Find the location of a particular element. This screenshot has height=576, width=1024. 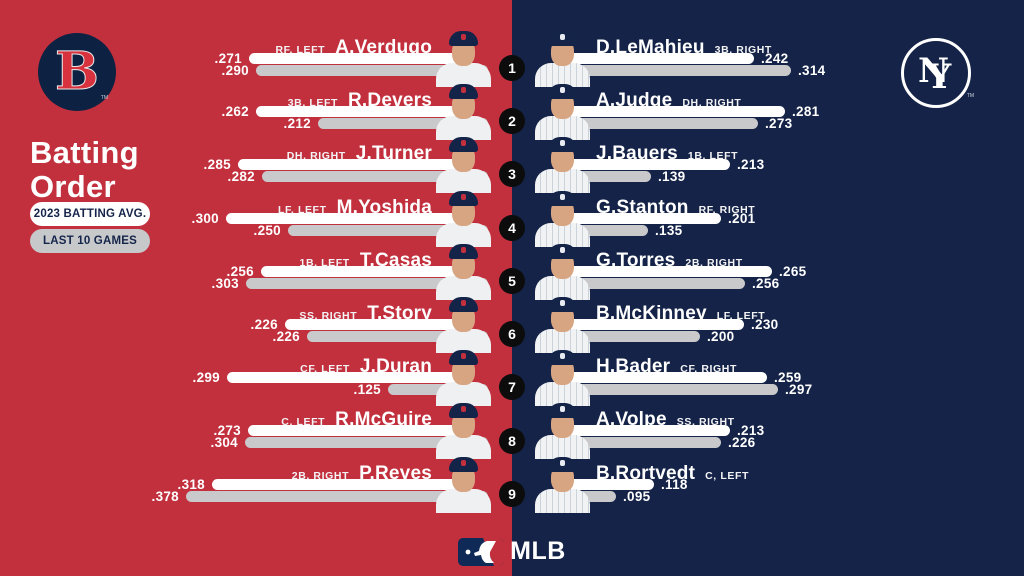

red-sox-row-2: 3B, LEFT R.Devers .262 .212 is located at coordinates (247, 113).